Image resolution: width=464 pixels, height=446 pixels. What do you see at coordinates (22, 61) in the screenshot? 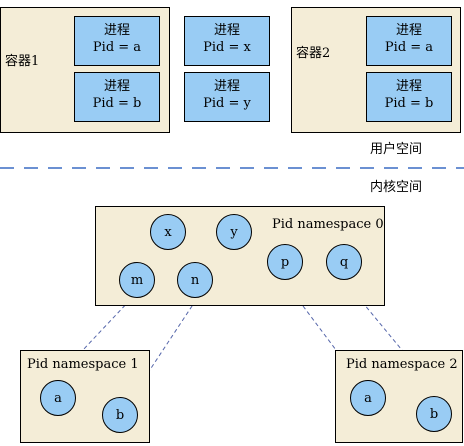
I see `container-1-label: 容器1` at bounding box center [22, 61].